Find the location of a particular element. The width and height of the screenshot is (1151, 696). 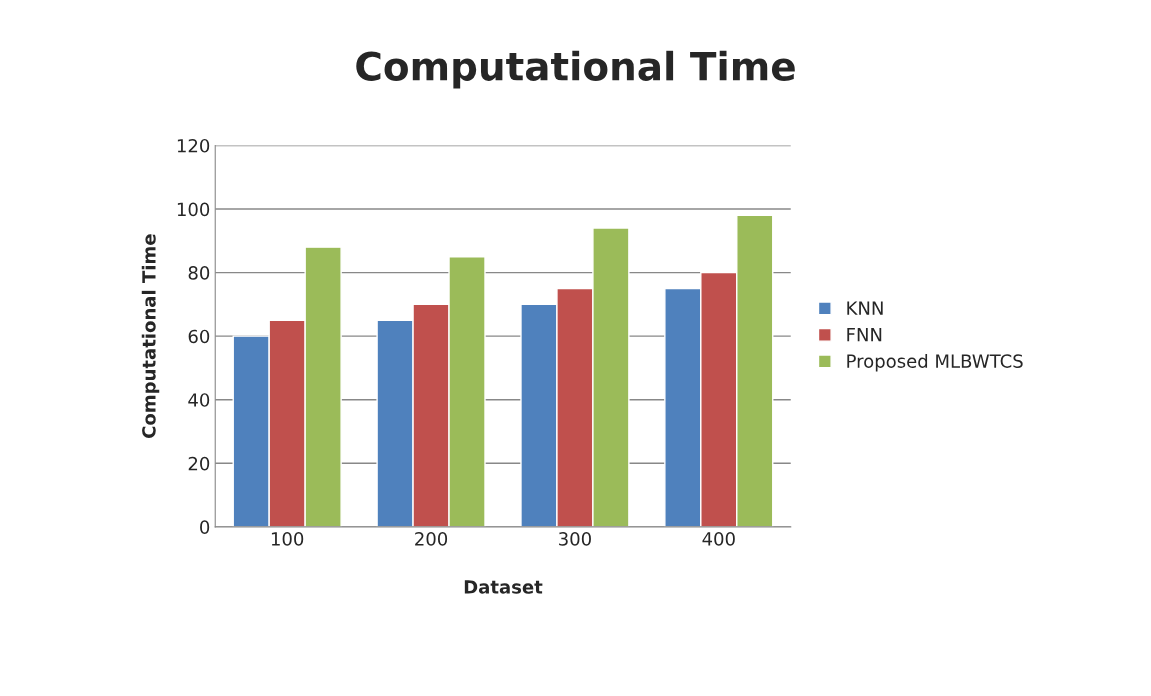

y-tick-label: 40 is located at coordinates (199, 400).